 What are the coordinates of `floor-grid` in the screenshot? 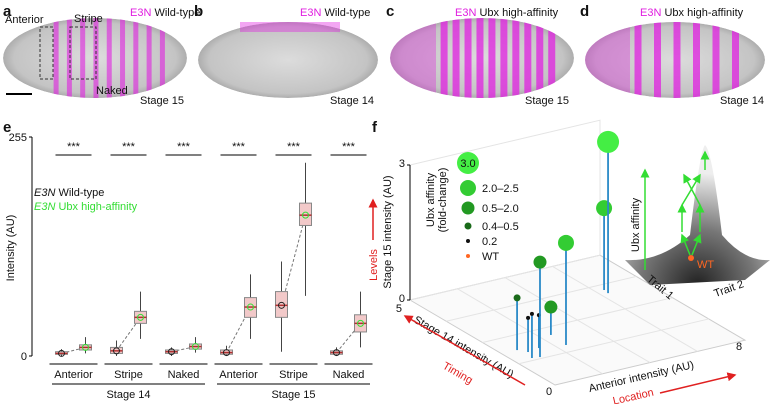 It's located at (577, 320).